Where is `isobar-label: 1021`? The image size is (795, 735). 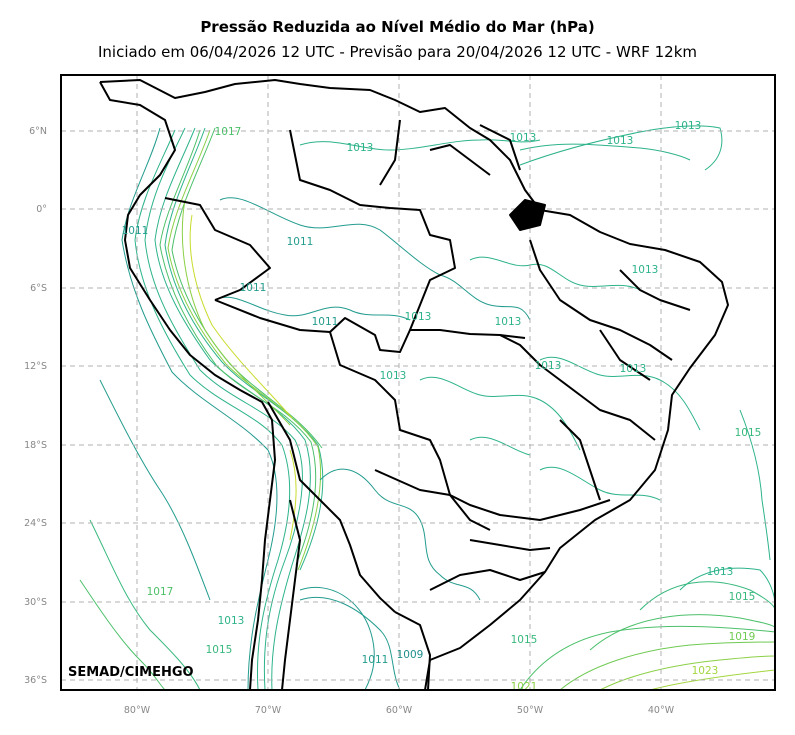
isobar-label: 1021 is located at coordinates (524, 687).